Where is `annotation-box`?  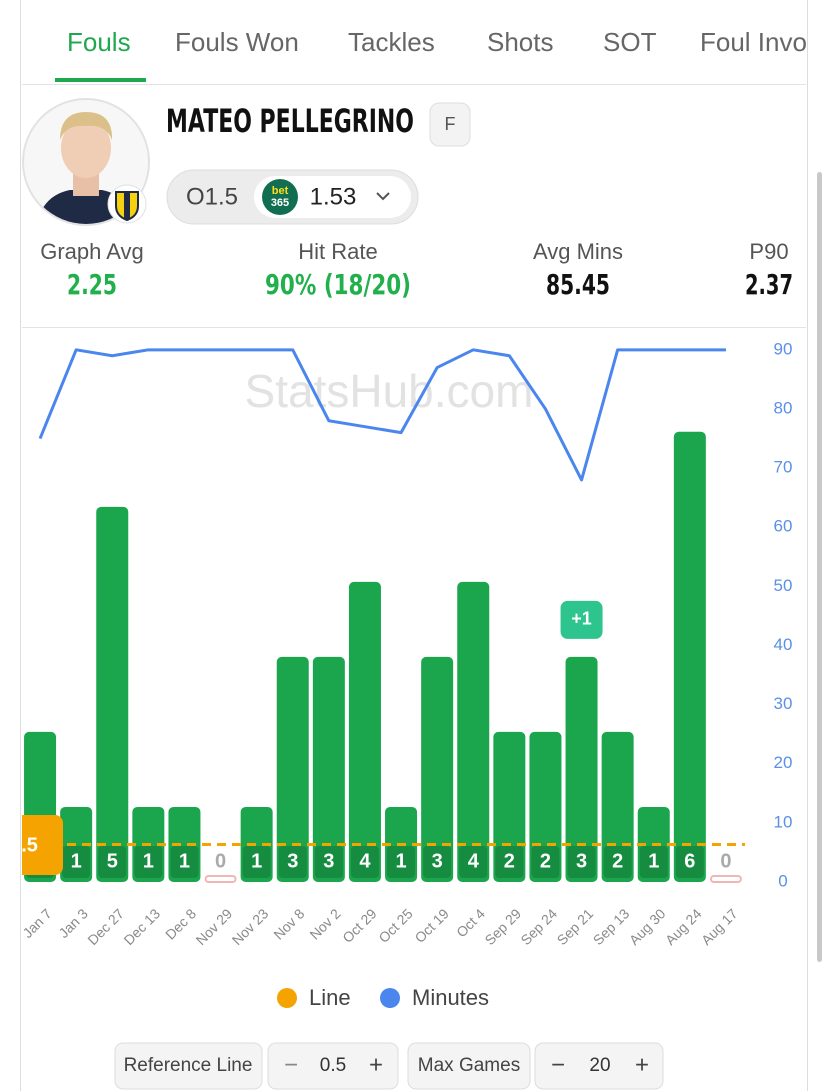
annotation-box is located at coordinates (581, 619).